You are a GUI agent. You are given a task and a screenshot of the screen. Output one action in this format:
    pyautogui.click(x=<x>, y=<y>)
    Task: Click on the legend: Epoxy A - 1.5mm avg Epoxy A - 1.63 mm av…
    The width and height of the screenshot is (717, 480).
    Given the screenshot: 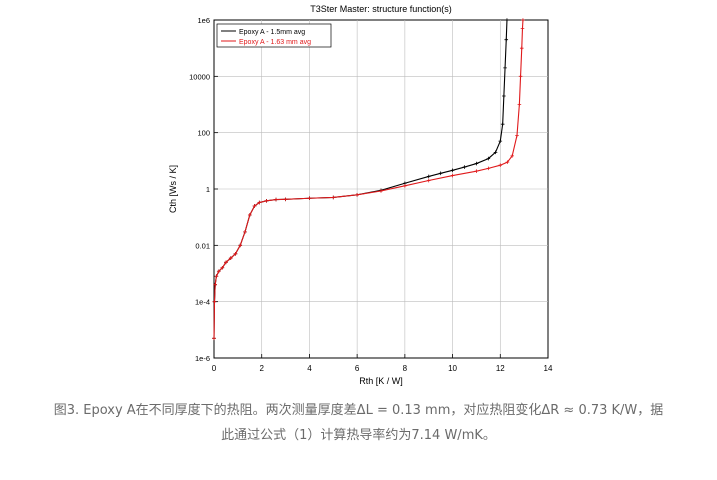 What is the action you would take?
    pyautogui.click(x=274, y=35)
    